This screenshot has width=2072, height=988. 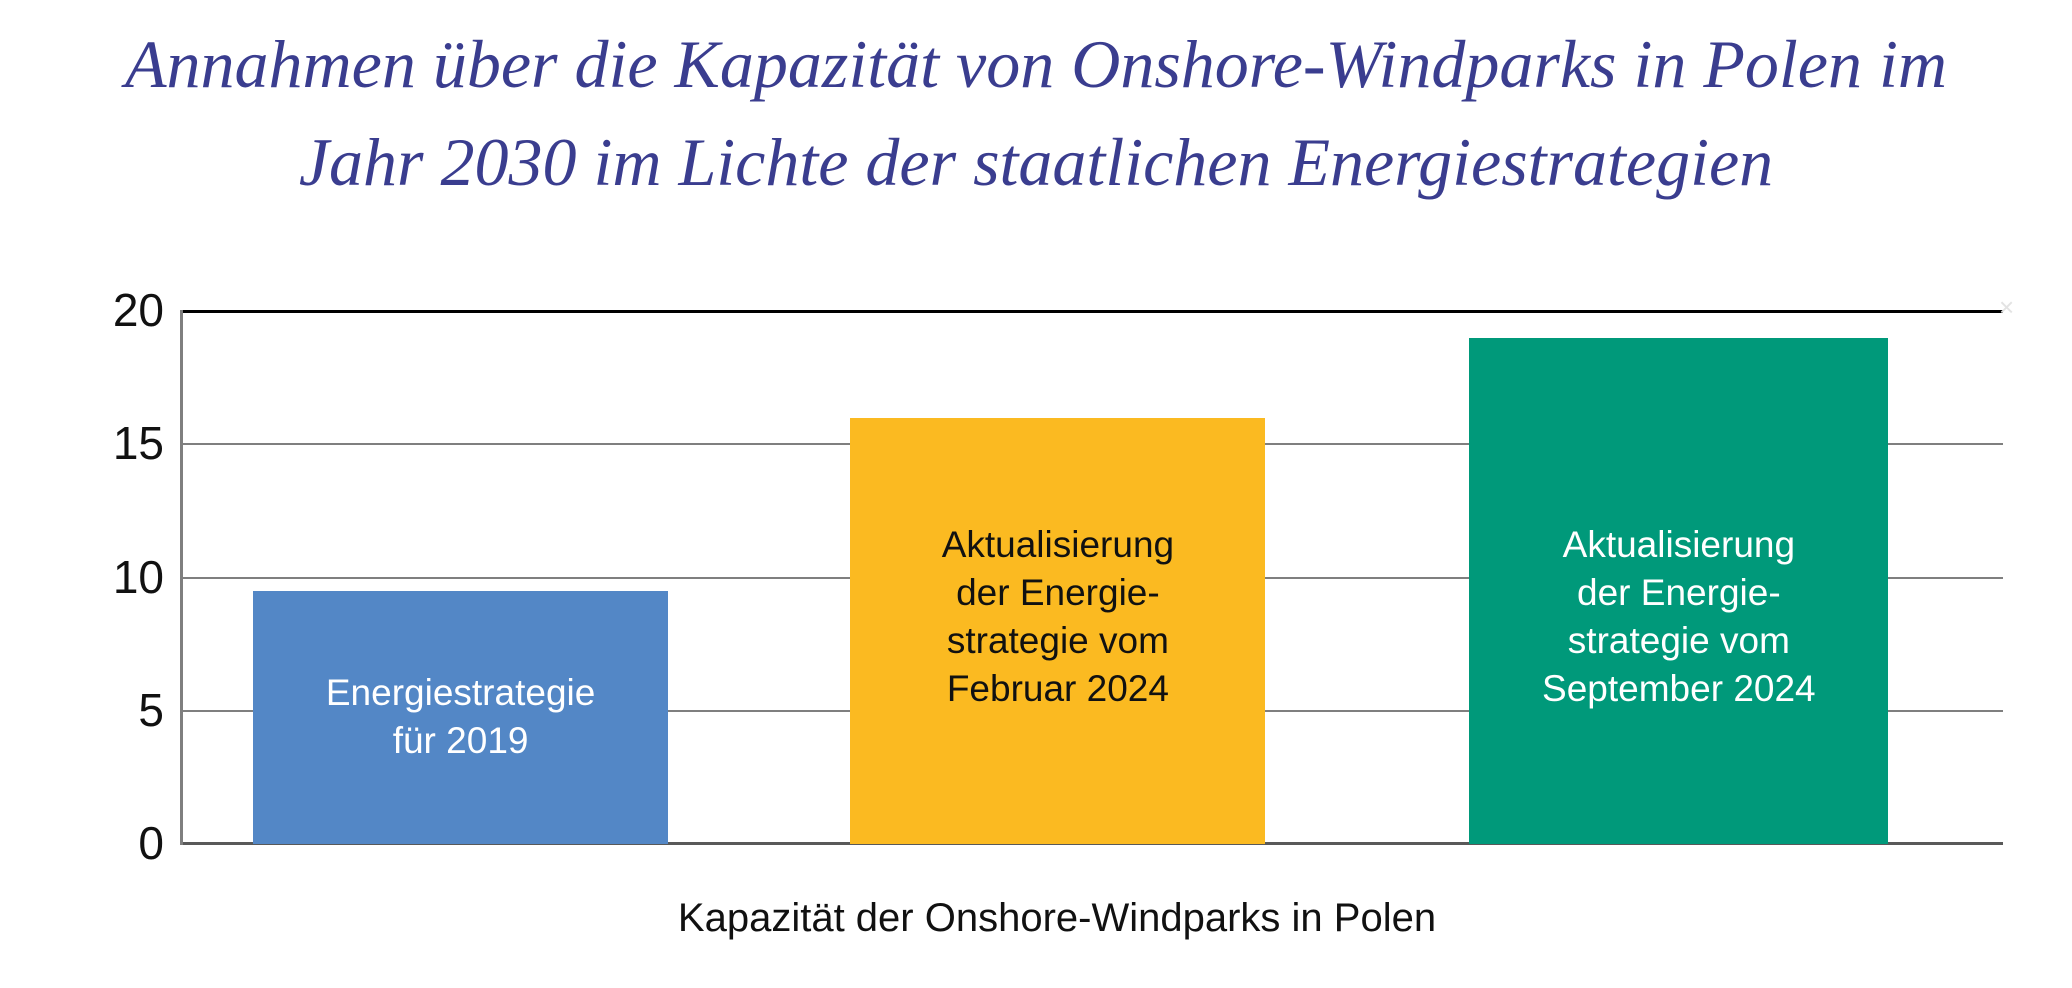 What do you see at coordinates (2007, 307) in the screenshot?
I see `faint-x-mark: ×` at bounding box center [2007, 307].